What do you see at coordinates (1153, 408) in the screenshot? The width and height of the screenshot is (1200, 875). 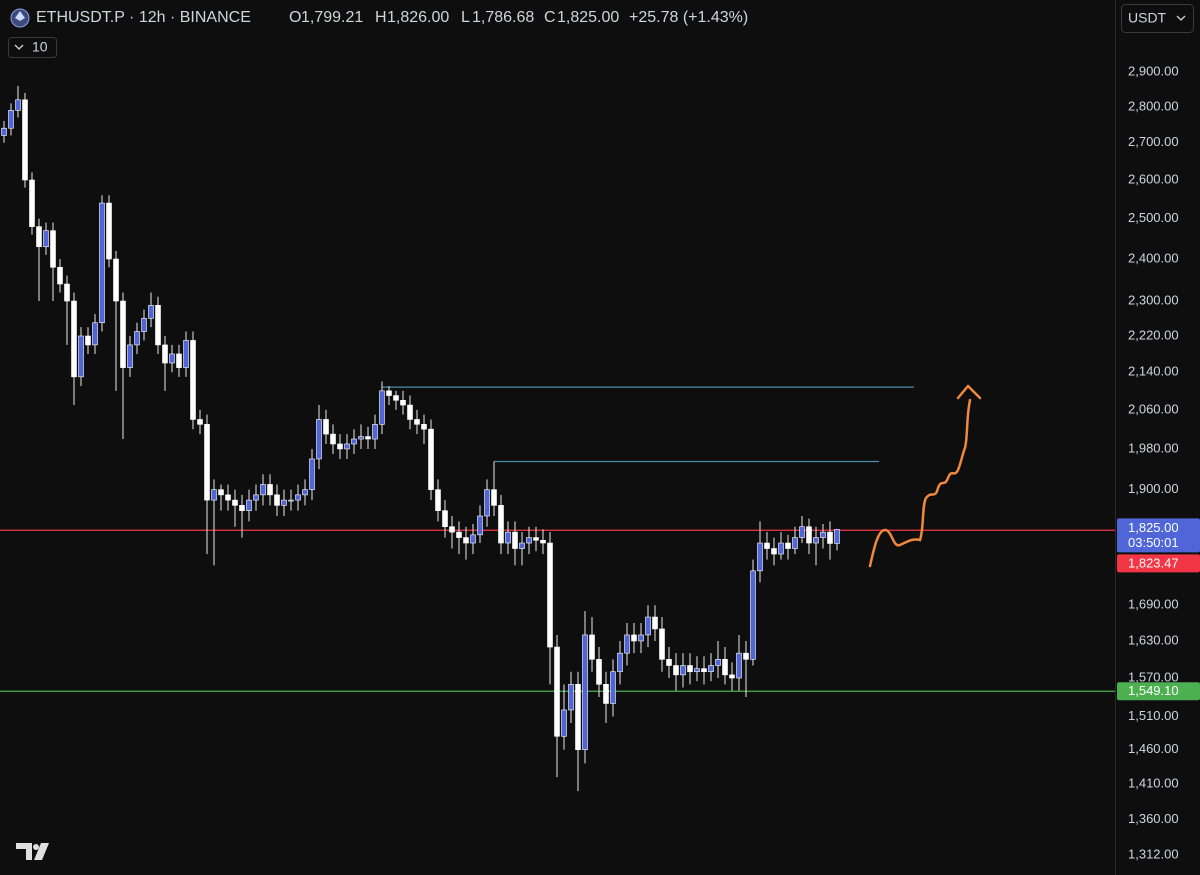 I see `y-tick-label: 2,060.00` at bounding box center [1153, 408].